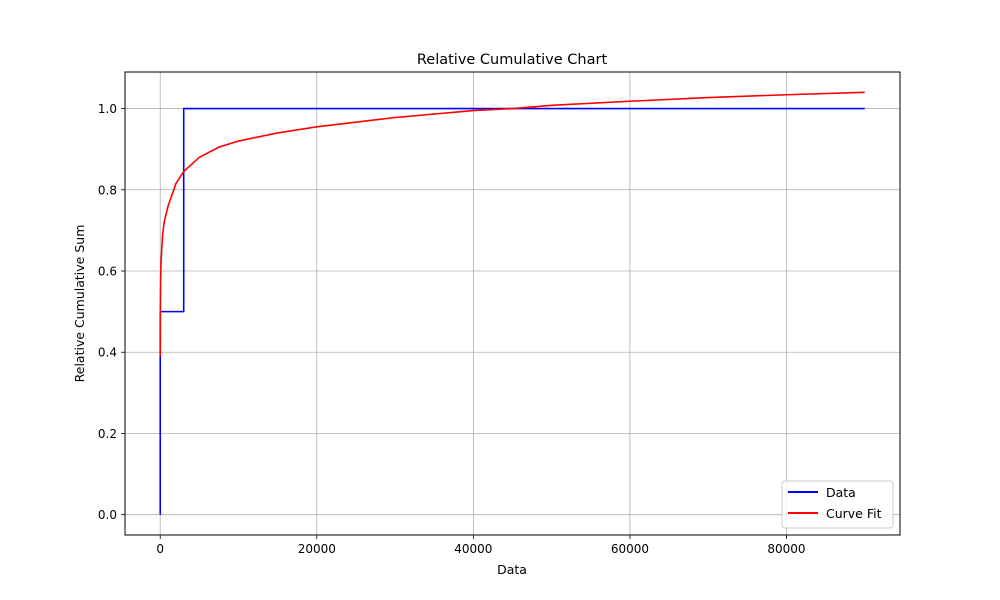 The image size is (1000, 600). What do you see at coordinates (107, 353) in the screenshot?
I see `y-tick-label: 0.4` at bounding box center [107, 353].